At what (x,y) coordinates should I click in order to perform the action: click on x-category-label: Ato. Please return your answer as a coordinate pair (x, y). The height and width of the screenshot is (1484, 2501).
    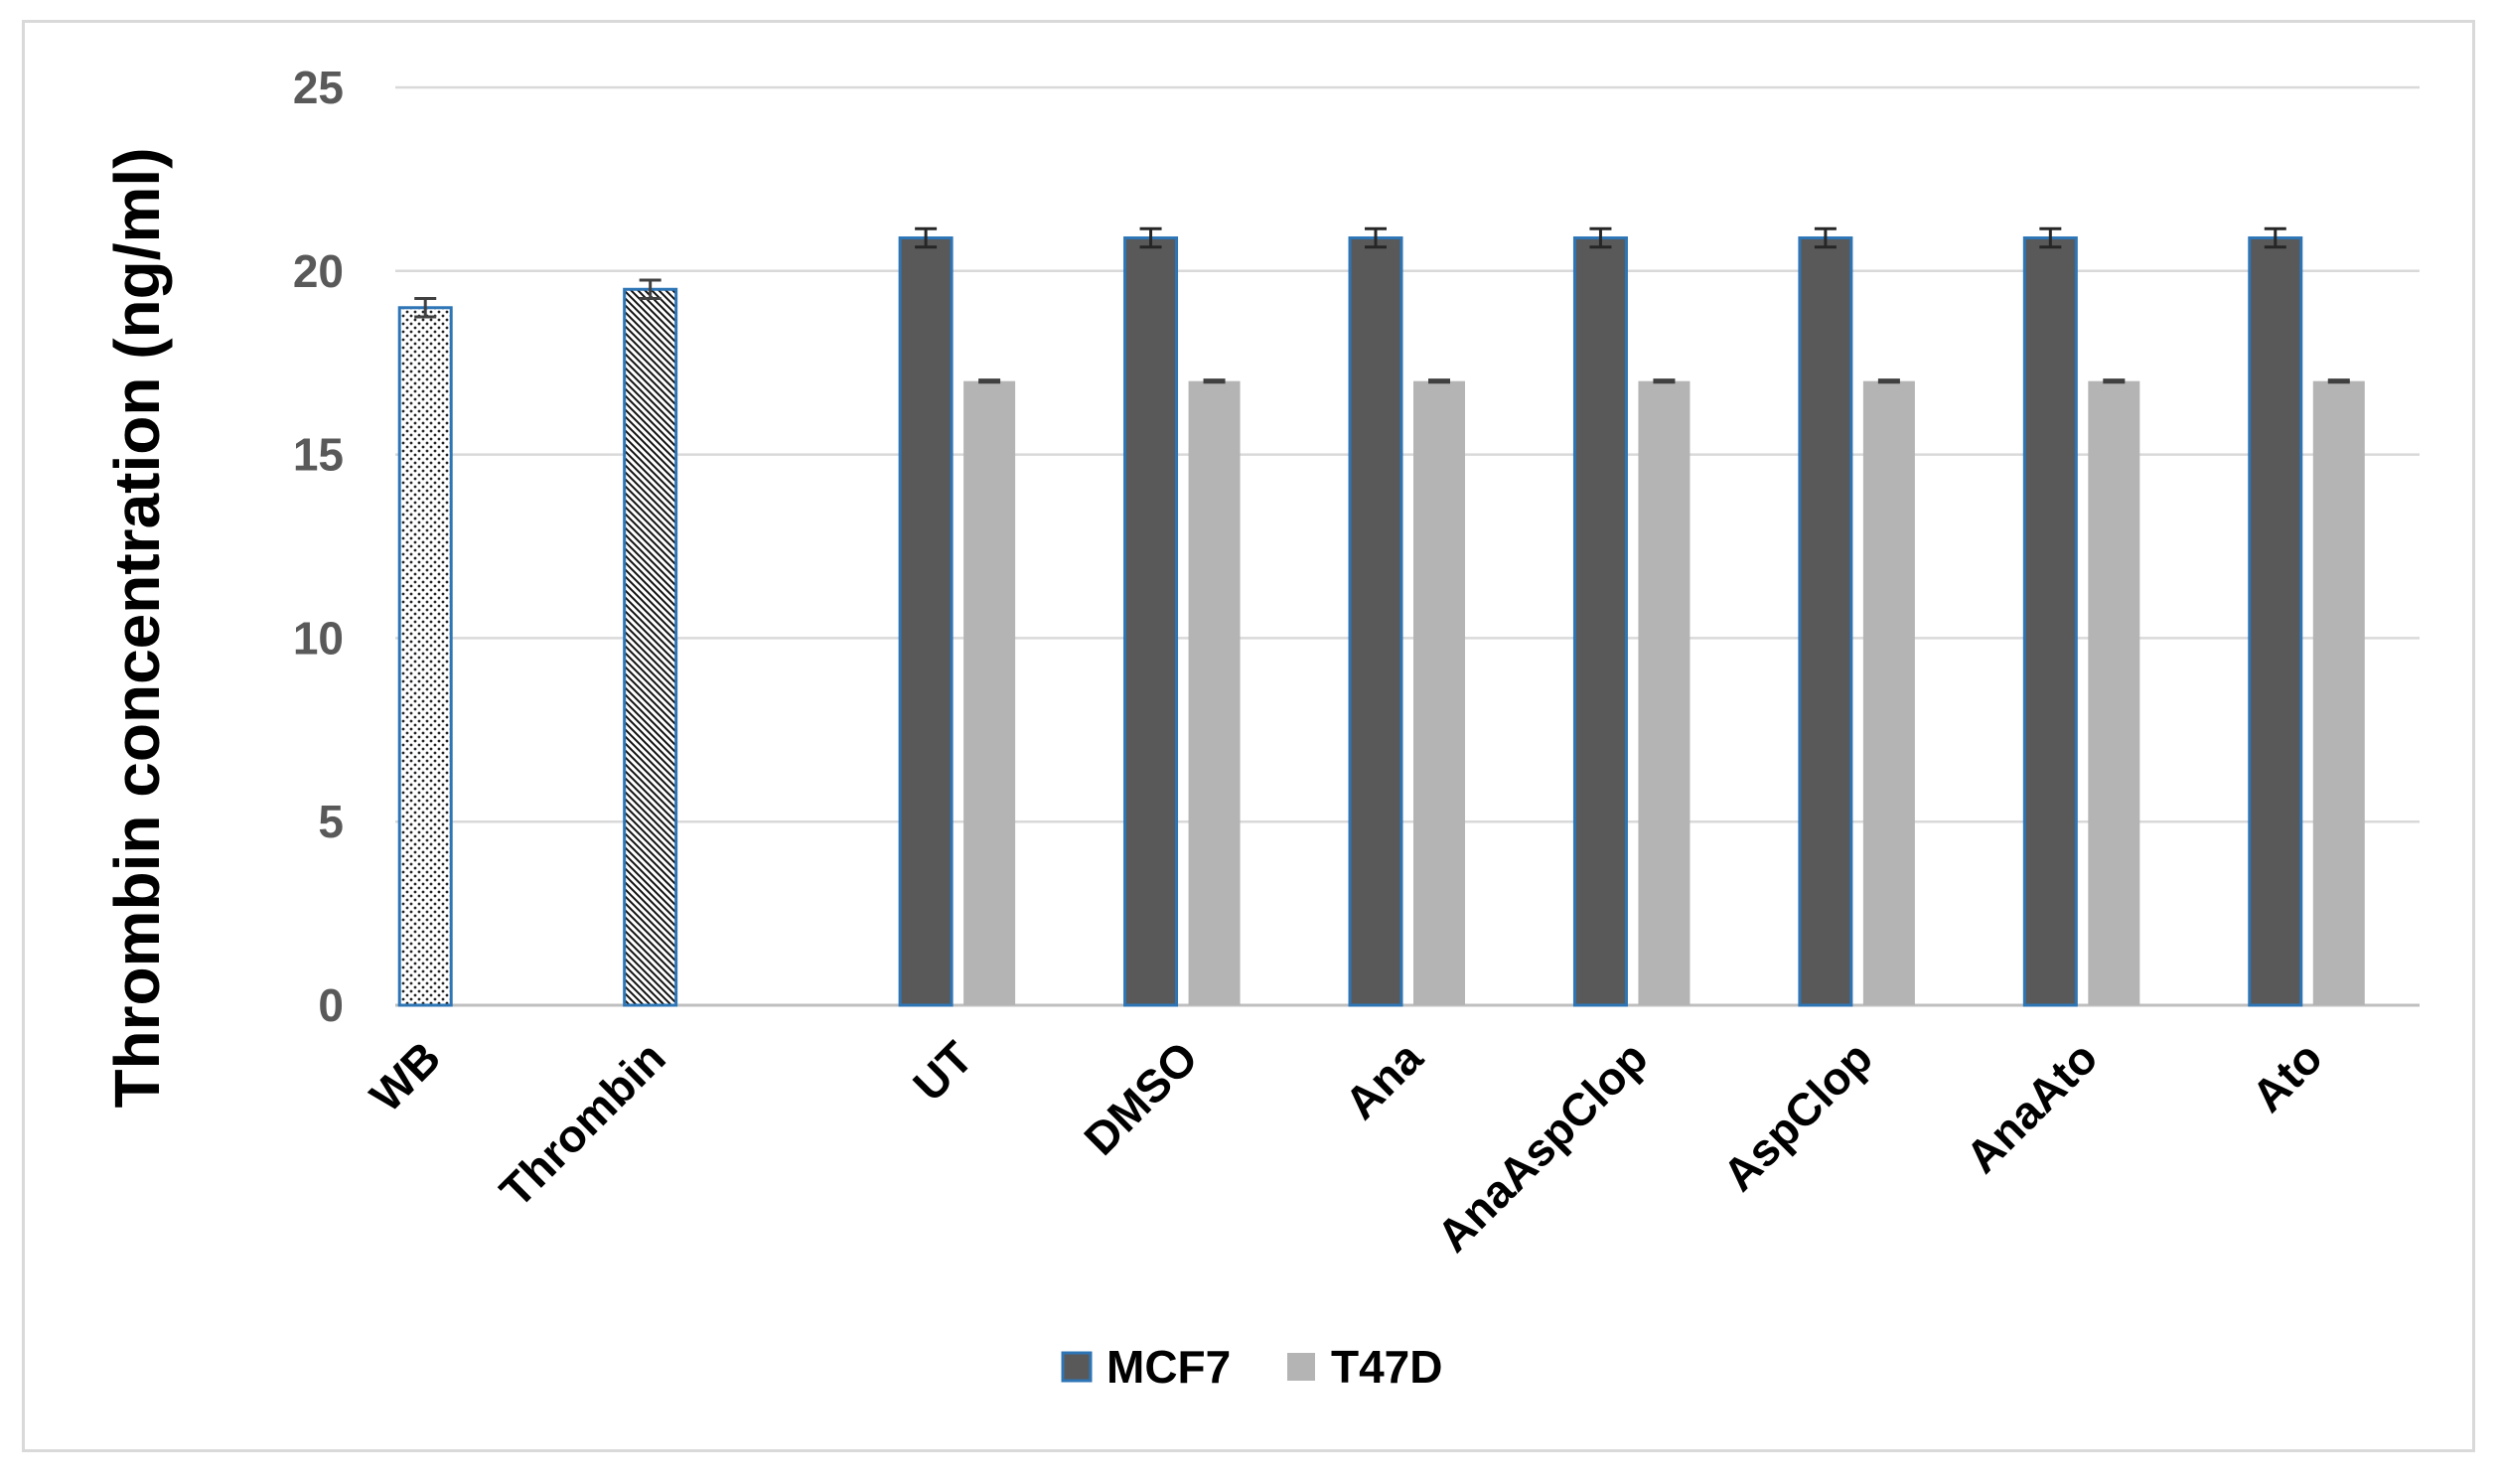
    Looking at the image, I should click on (2287, 1076).